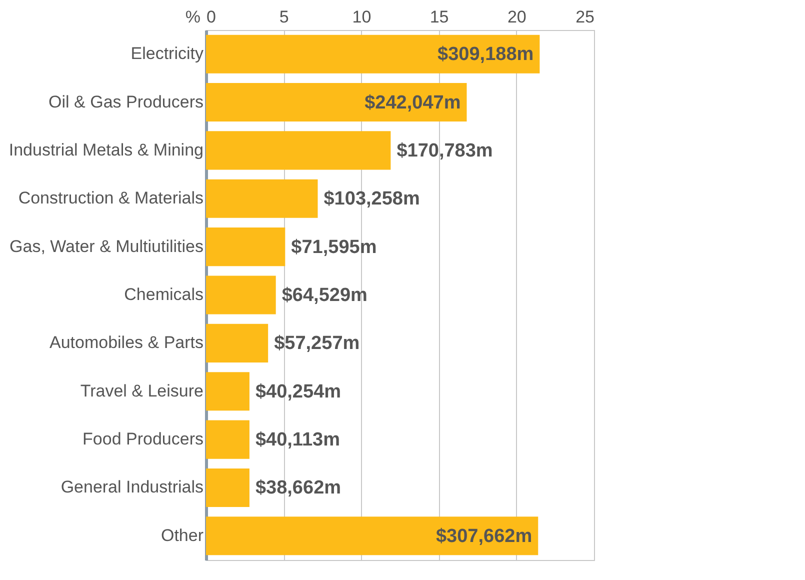  Describe the element at coordinates (412, 103) in the screenshot. I see `annotation: $242,047m` at that location.